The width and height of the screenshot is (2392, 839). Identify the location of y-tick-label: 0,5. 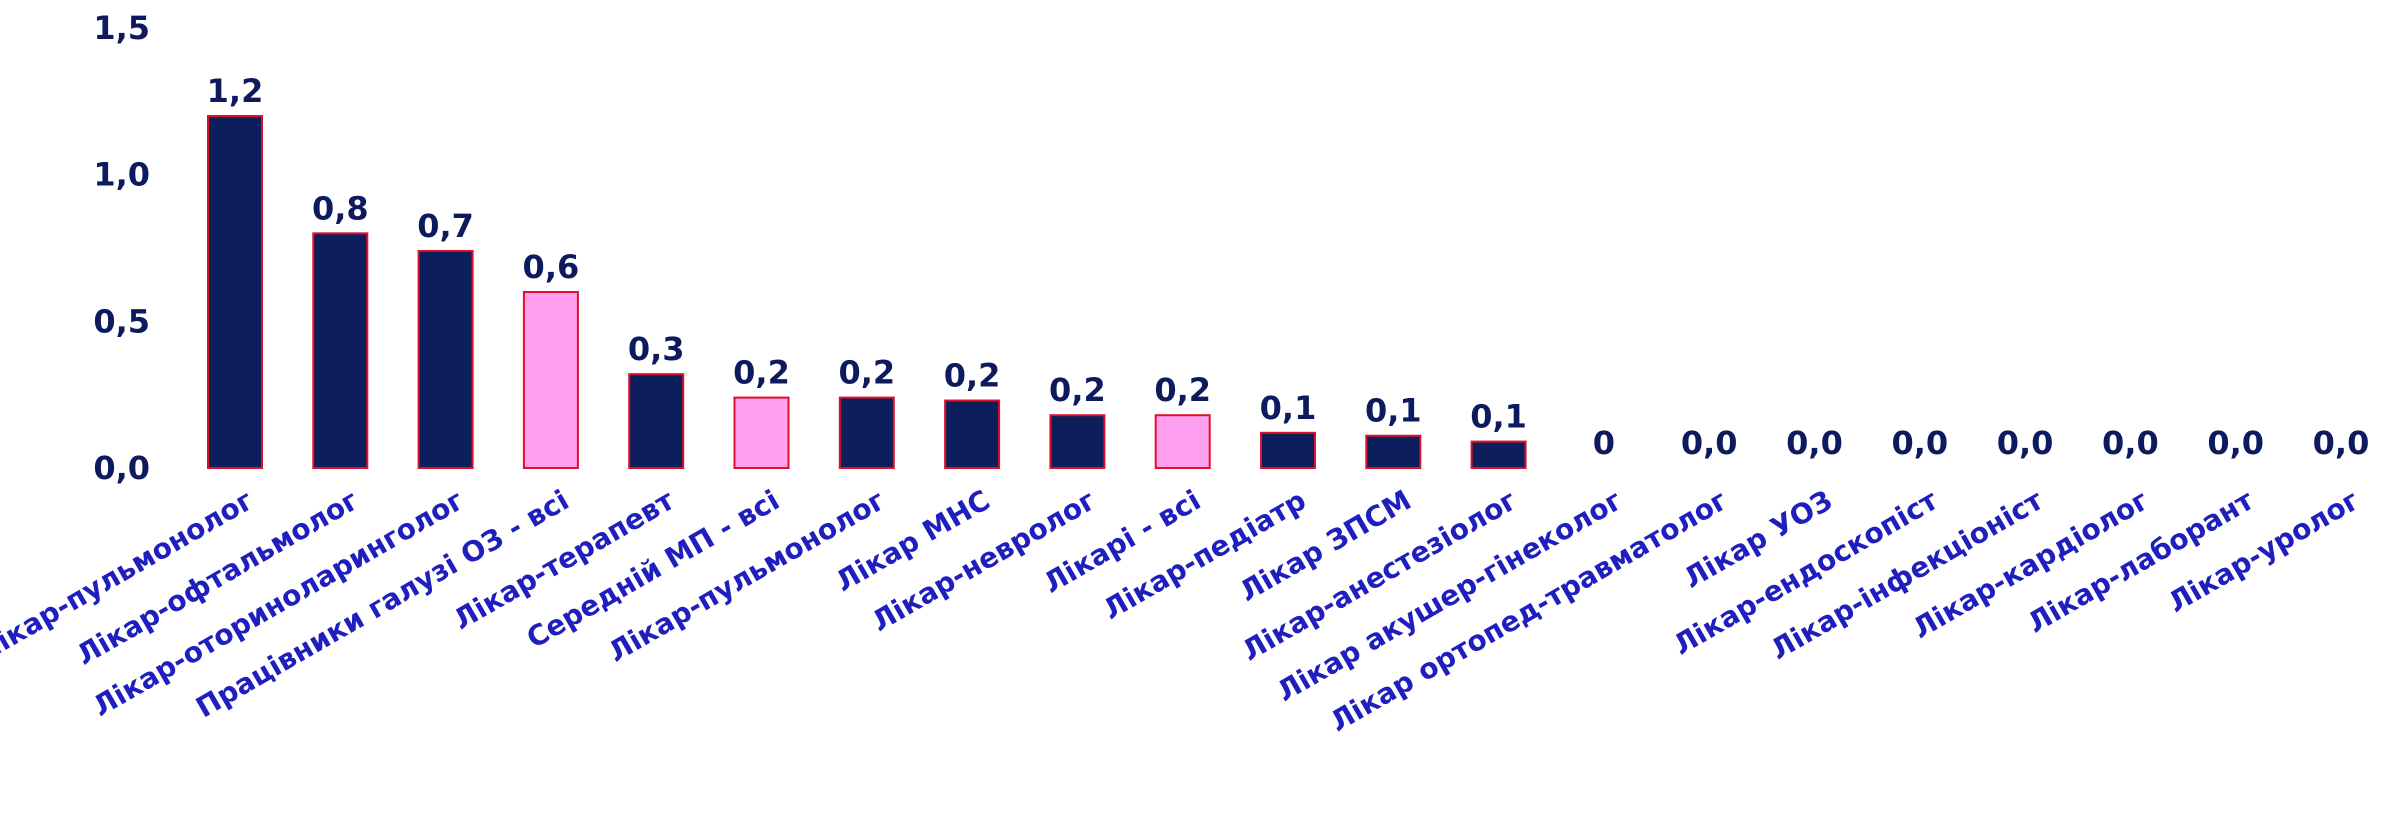
(121, 321).